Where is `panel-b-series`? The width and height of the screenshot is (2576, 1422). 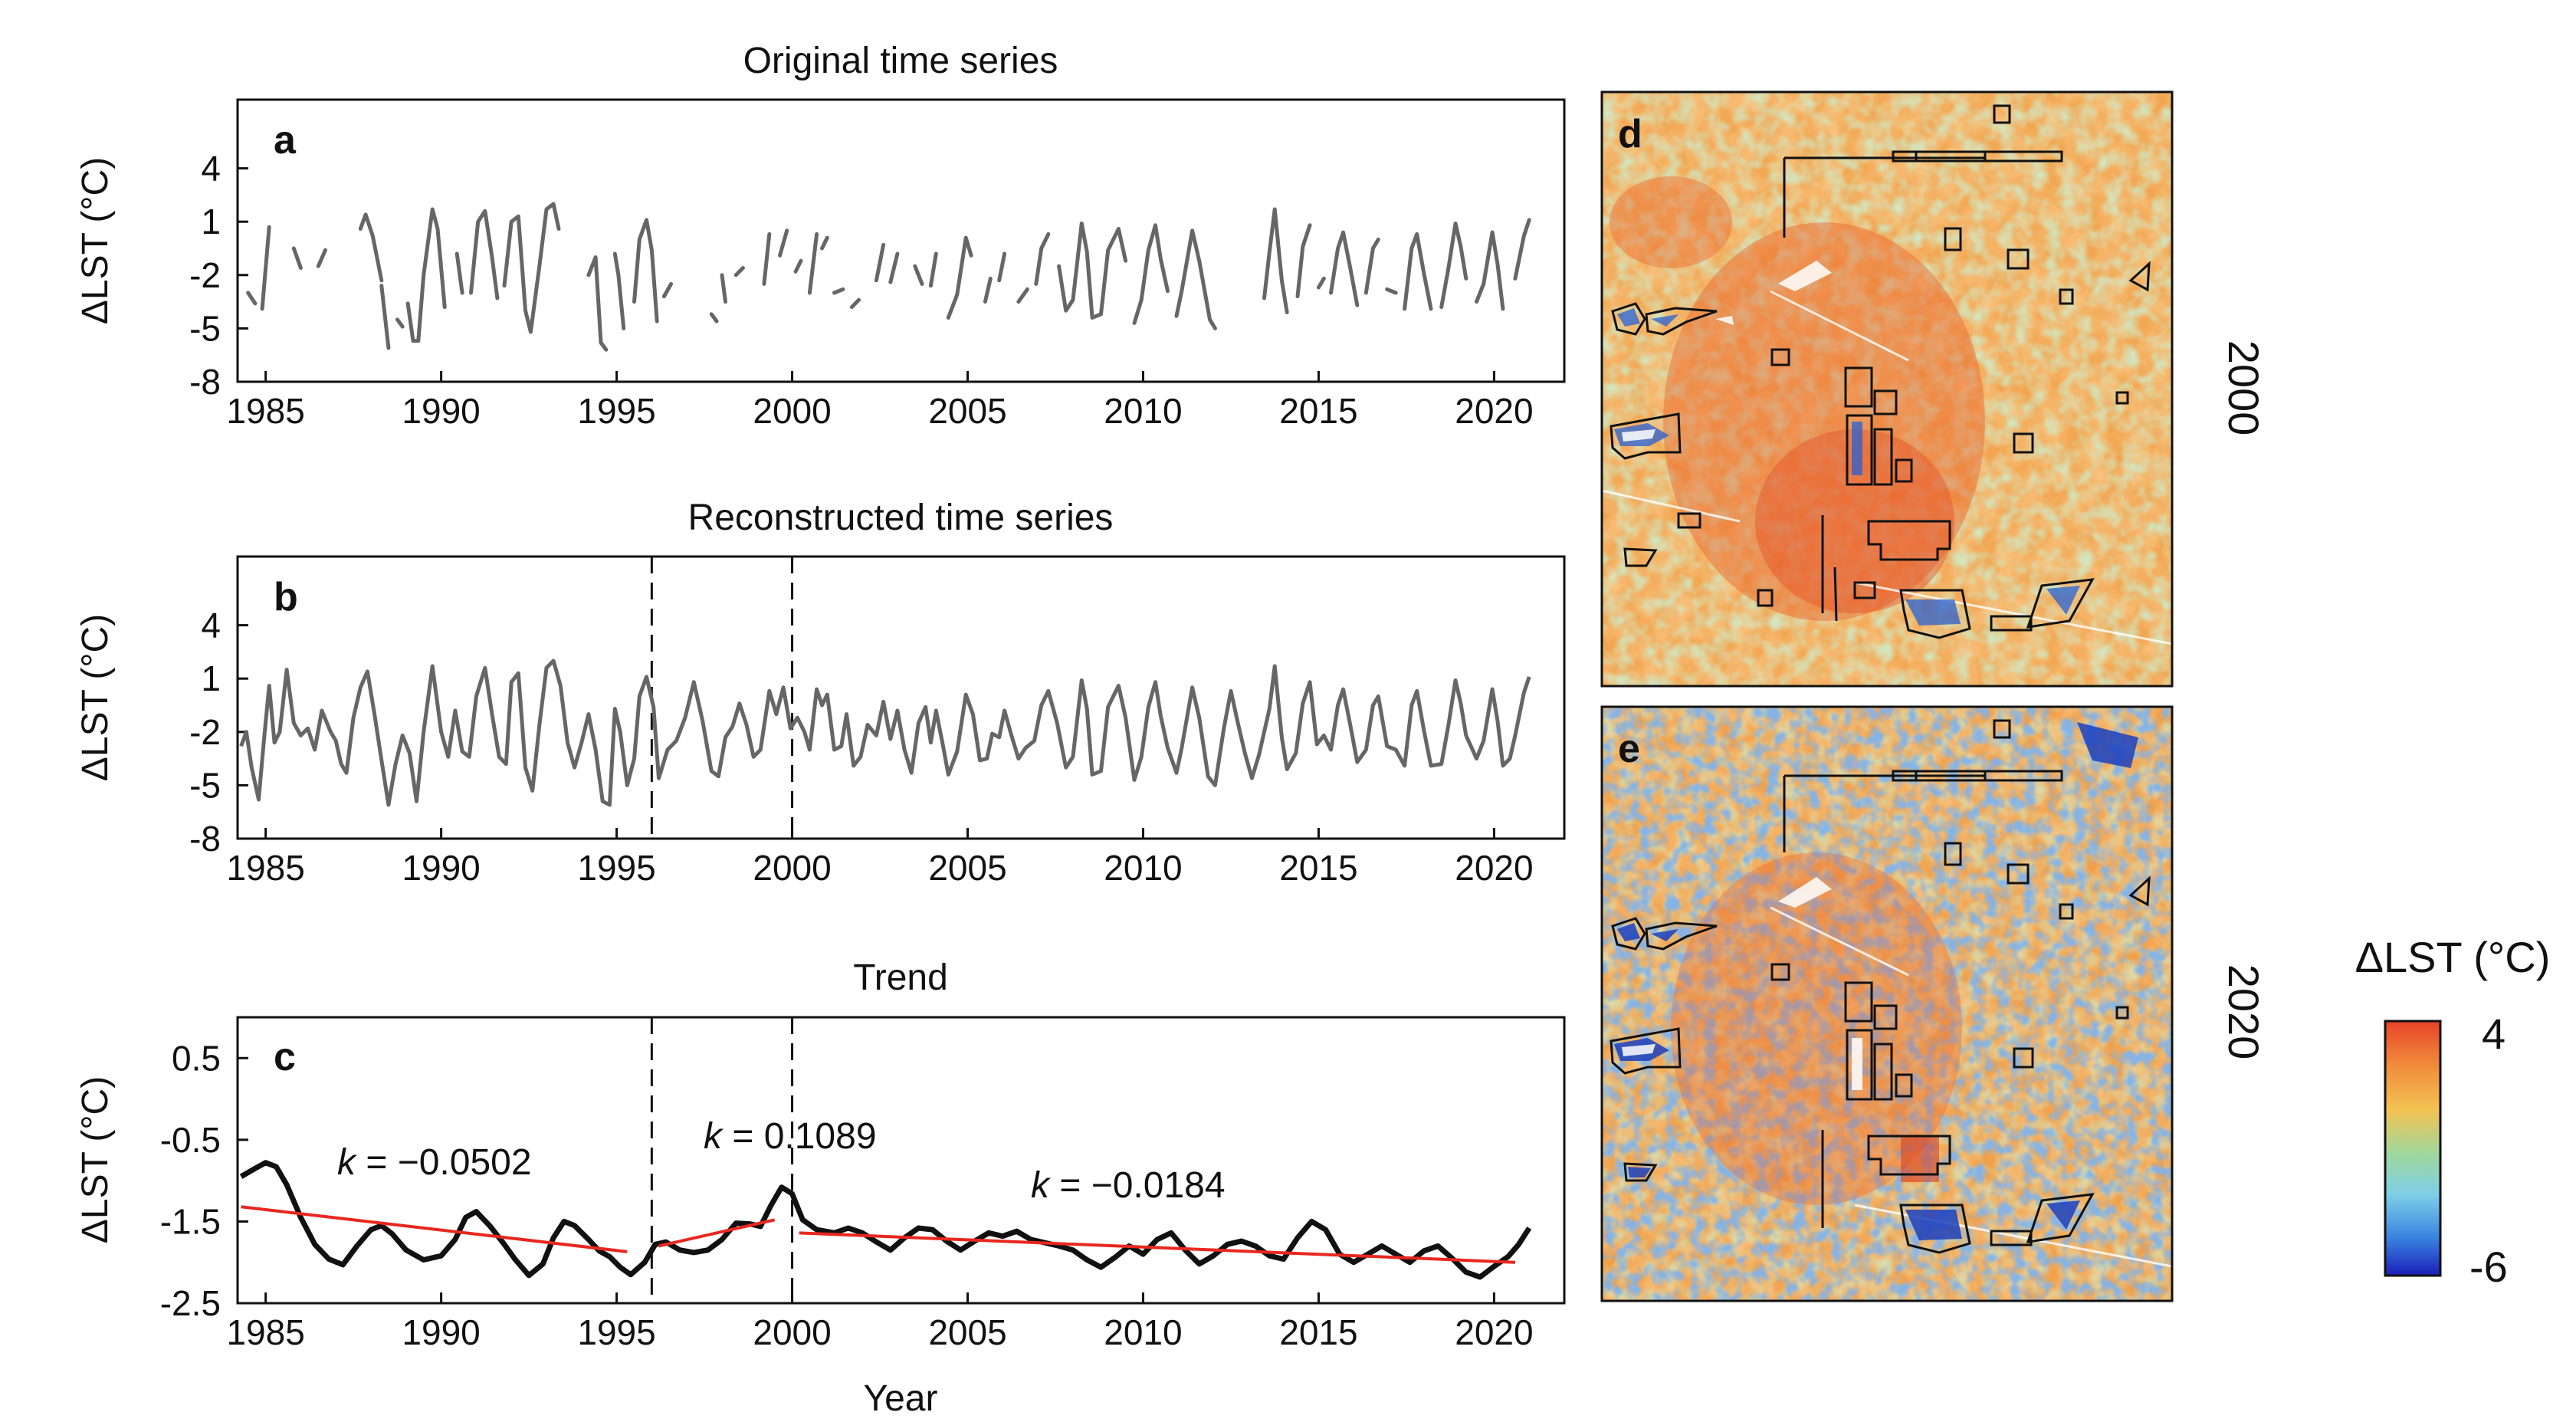 panel-b-series is located at coordinates (885, 732).